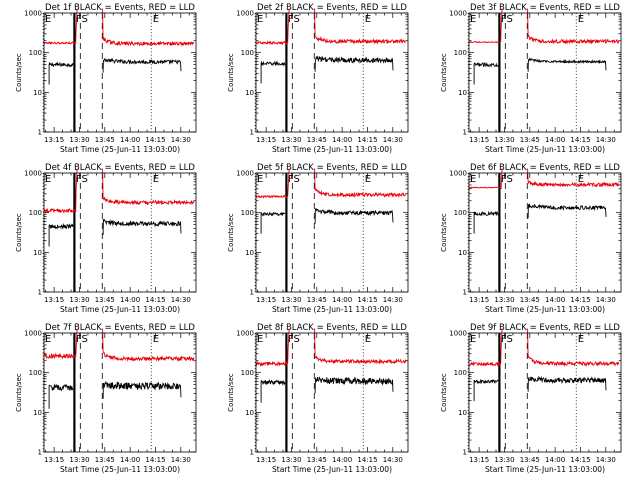 This screenshot has height=480, width=640. I want to click on panel-title: Det 1f BLACK = Events, RED = LLD, so click(120, 8).